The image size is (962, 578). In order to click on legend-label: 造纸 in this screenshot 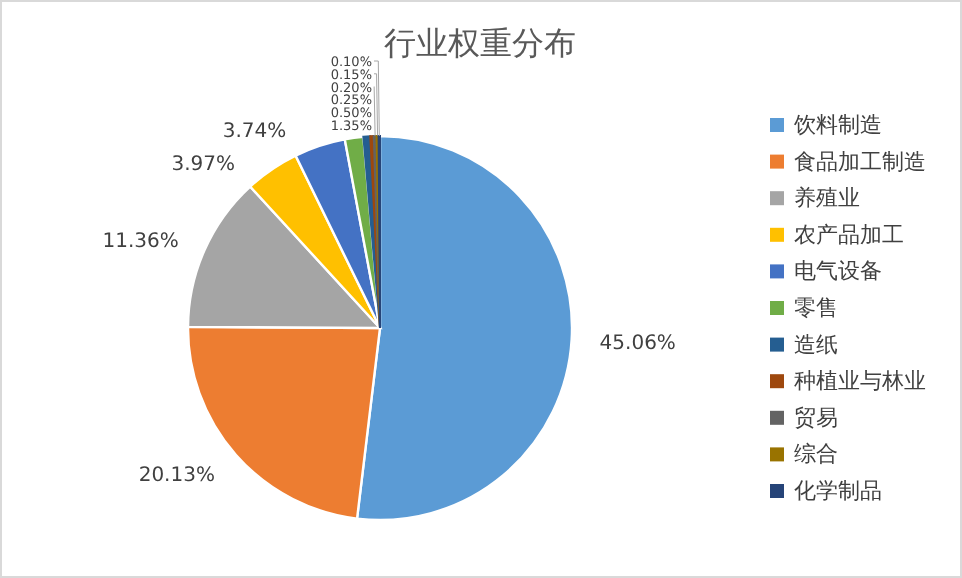, I will do `click(816, 344)`.